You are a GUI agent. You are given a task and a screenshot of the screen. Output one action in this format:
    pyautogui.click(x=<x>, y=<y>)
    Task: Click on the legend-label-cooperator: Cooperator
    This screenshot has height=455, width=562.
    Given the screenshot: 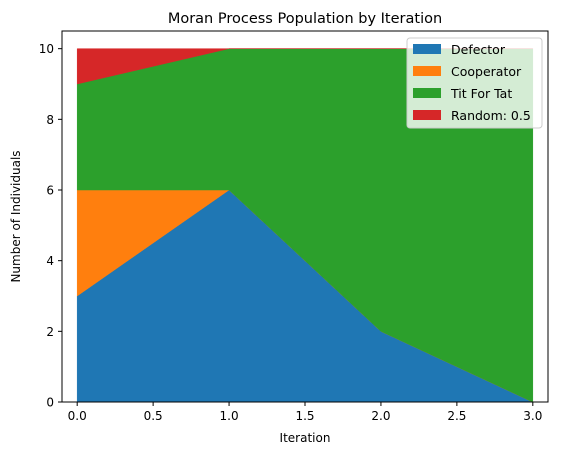 What is the action you would take?
    pyautogui.click(x=486, y=71)
    